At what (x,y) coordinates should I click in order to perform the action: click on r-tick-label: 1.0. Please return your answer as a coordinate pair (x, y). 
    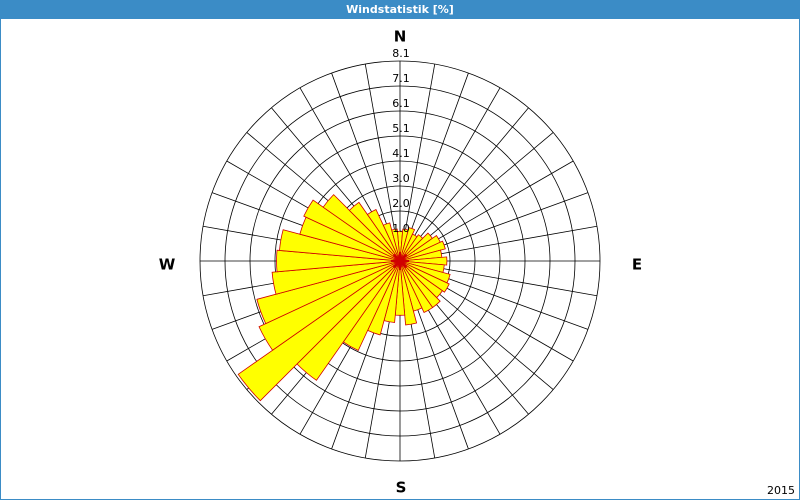
    Looking at the image, I should click on (401, 228).